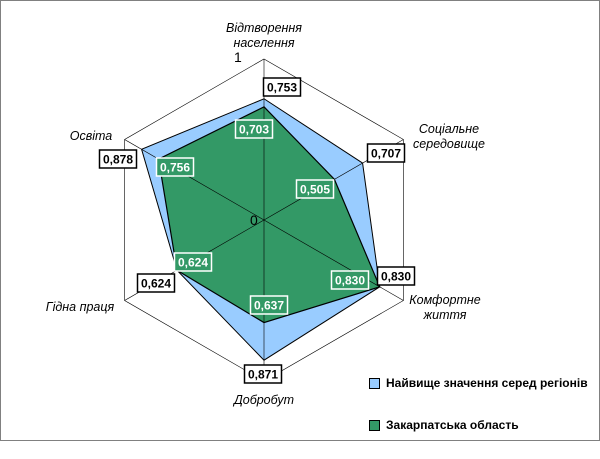 The image size is (600, 459). I want to click on legend-label-zakarpattia: Закарпатська область, so click(452, 425).